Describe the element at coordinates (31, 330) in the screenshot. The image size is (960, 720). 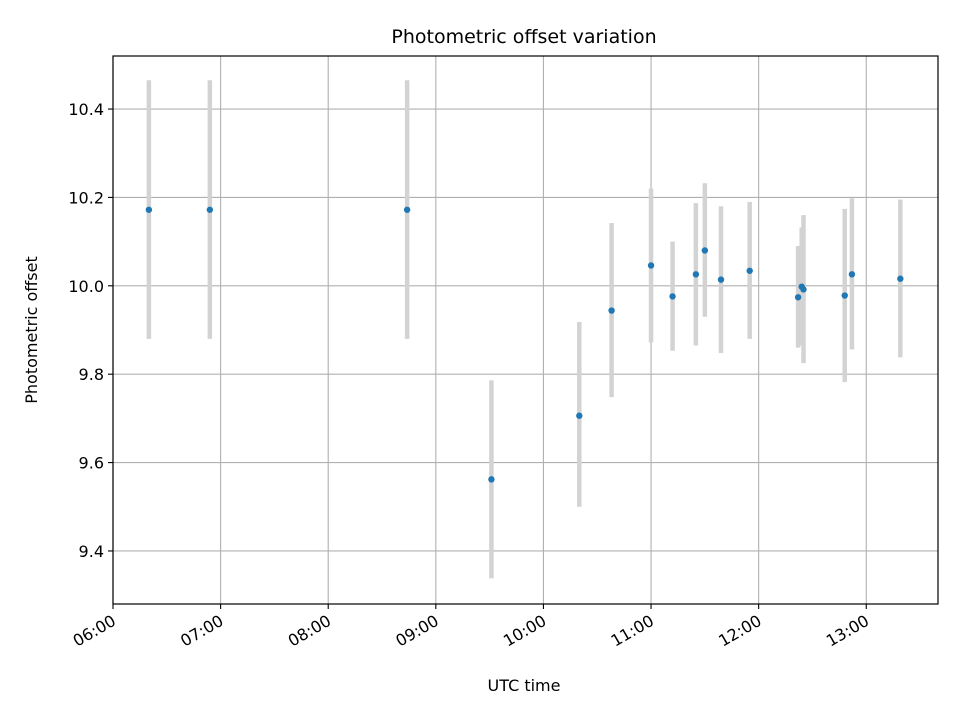
I see `y-axis-label: Photometric offset` at that location.